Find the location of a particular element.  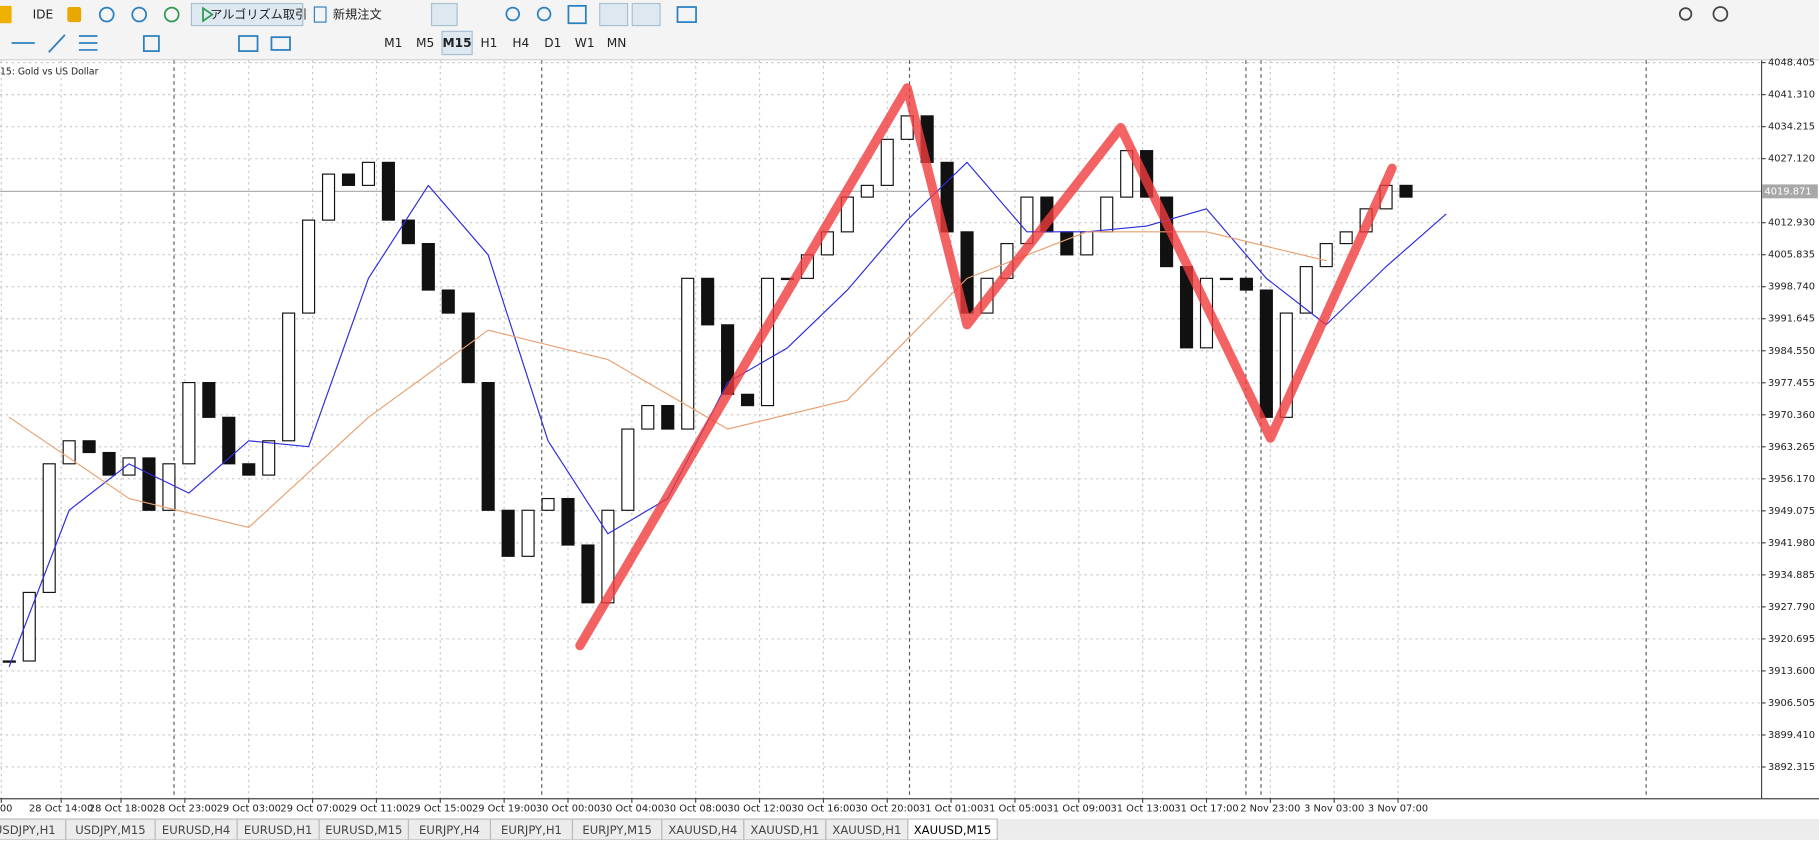

tab-label: EURJPY,H1 is located at coordinates (531, 830).